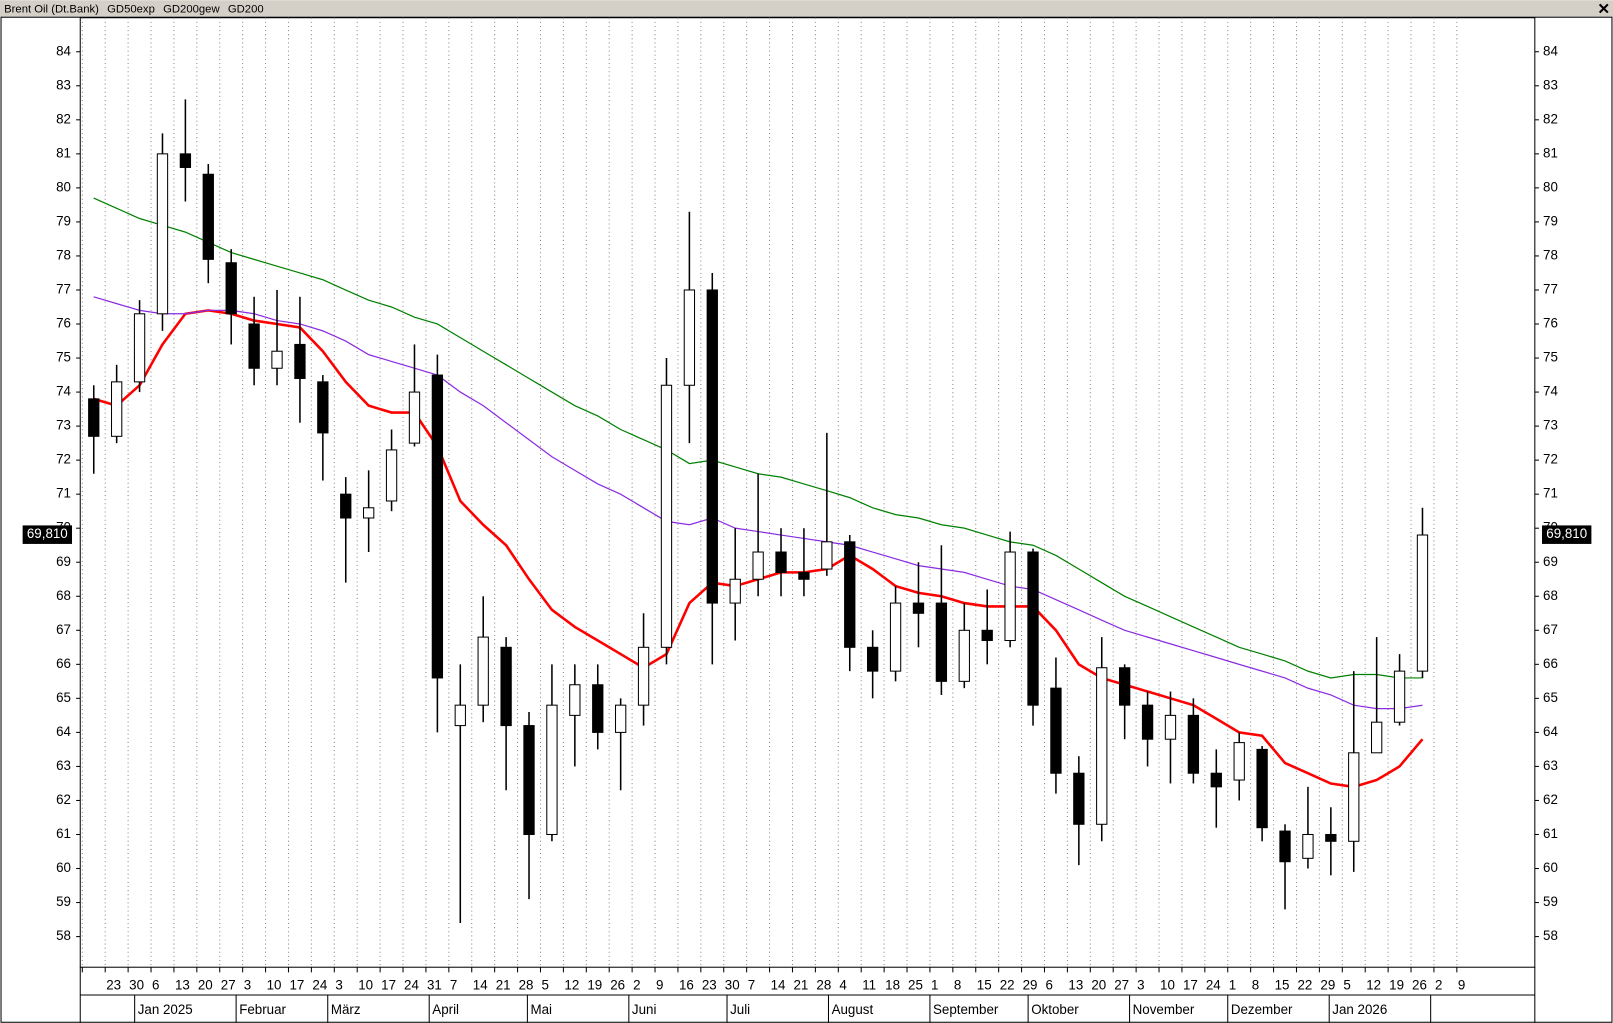  Describe the element at coordinates (778, 984) in the screenshot. I see `x-tick-label: 14` at that location.